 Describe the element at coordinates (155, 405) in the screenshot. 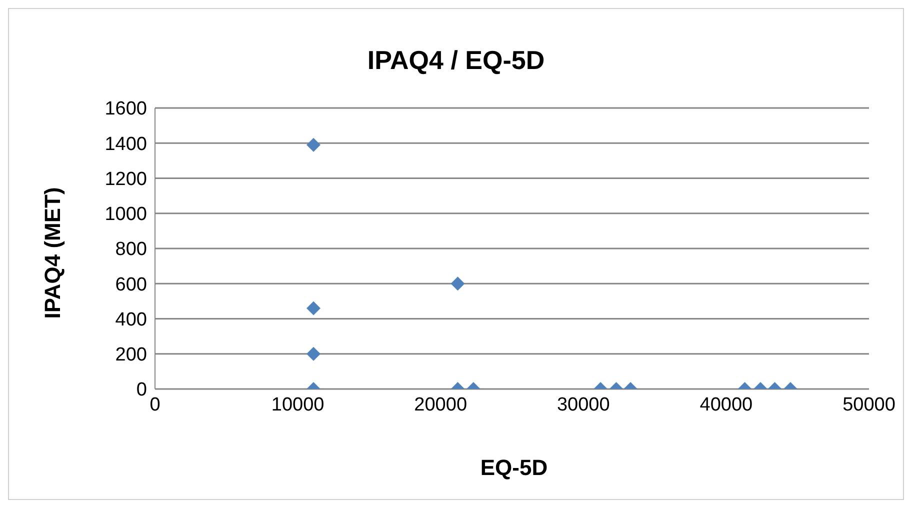

I see `x-tick-label: 0` at that location.